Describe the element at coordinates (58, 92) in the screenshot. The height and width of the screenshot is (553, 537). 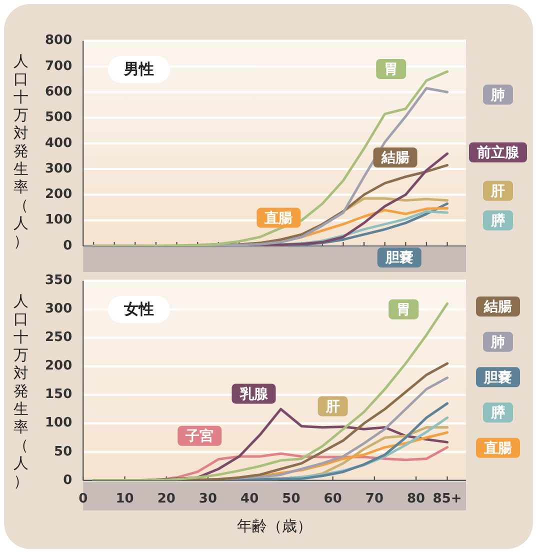
I see `y-tick-label: 600` at that location.